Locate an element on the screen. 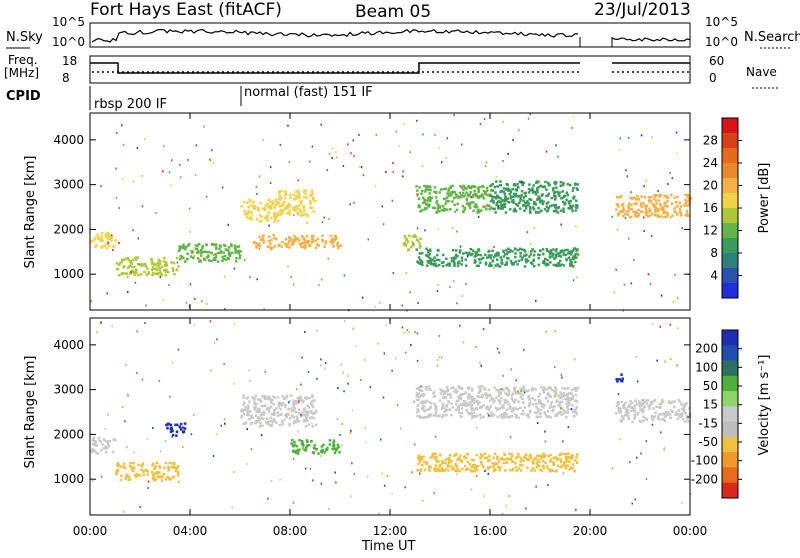 The width and height of the screenshot is (800, 558). power-ytick-label: 2000 is located at coordinates (68, 229).